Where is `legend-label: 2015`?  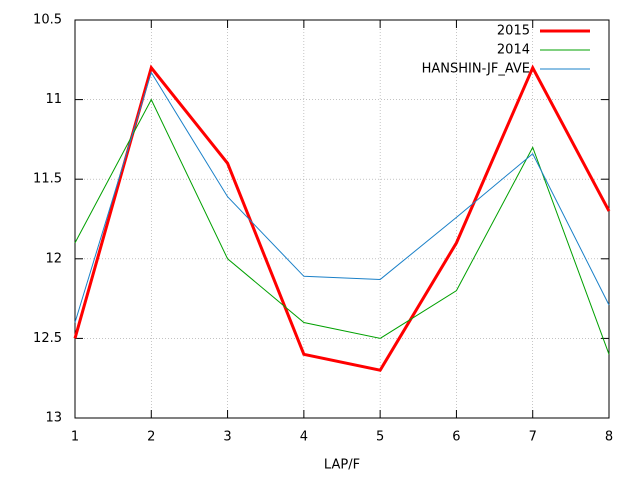 legend-label: 2015 is located at coordinates (513, 31).